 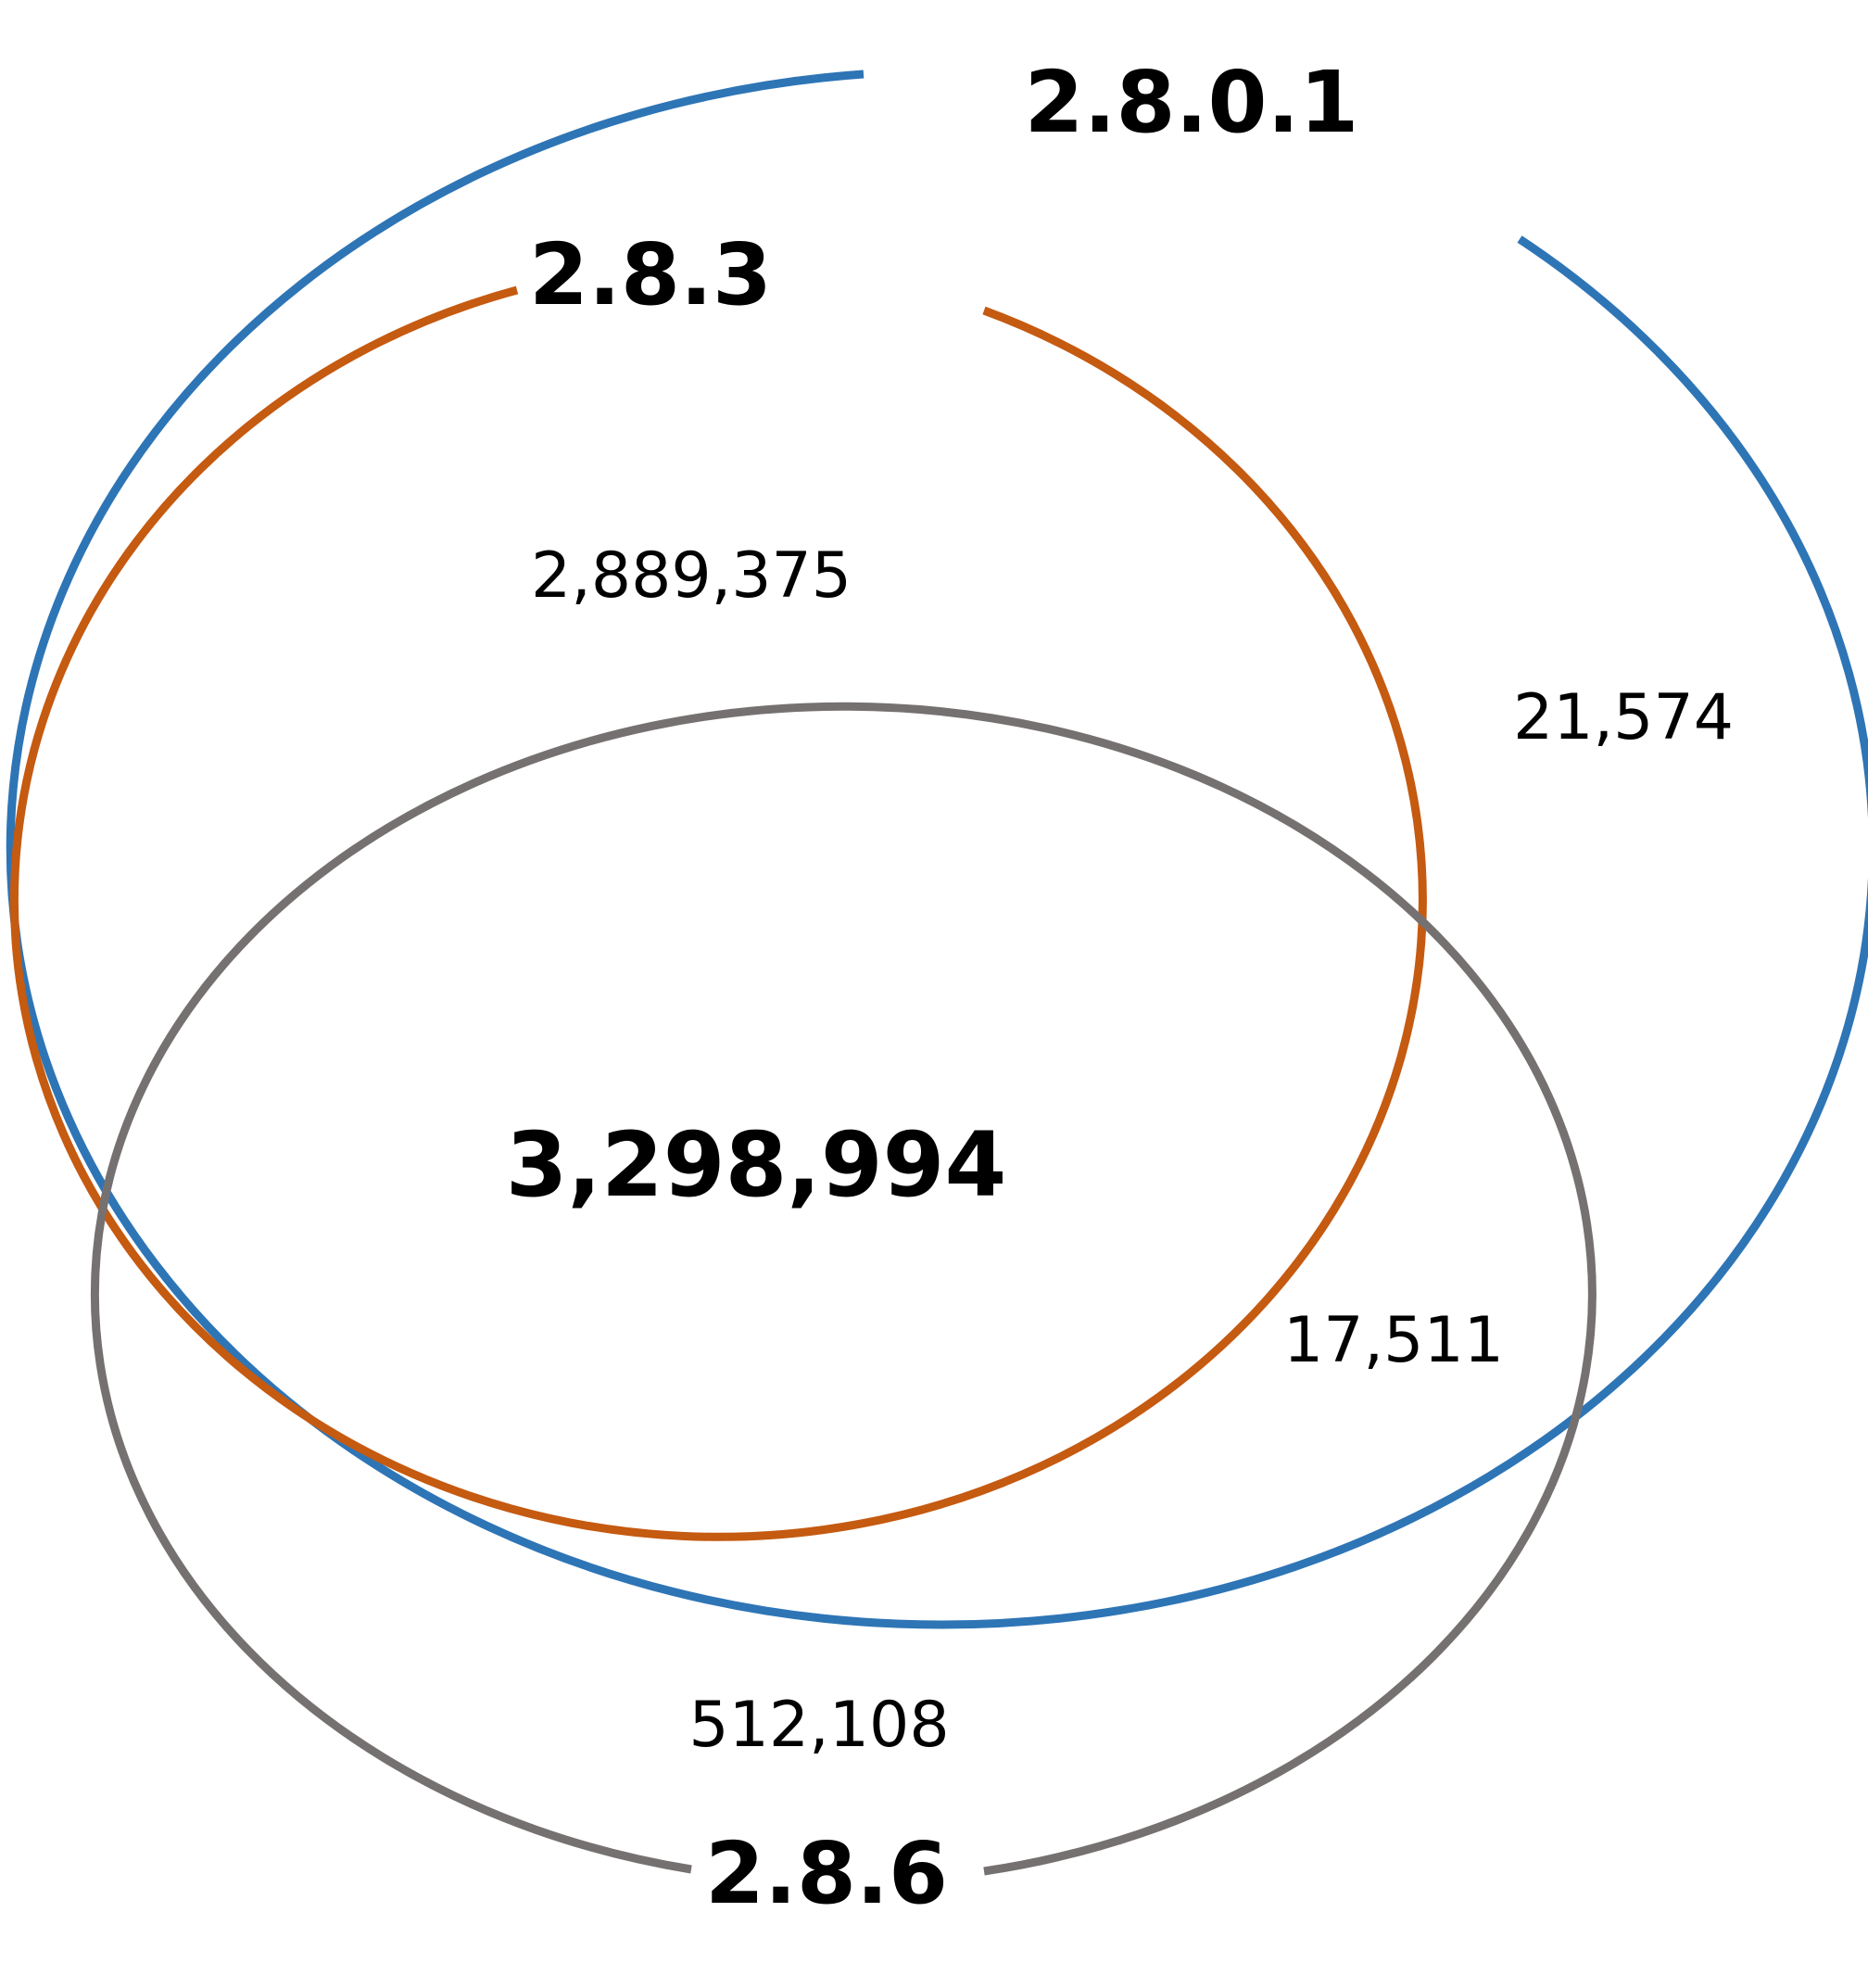 I want to click on set-label-283: 2.8.3, so click(x=650, y=275).